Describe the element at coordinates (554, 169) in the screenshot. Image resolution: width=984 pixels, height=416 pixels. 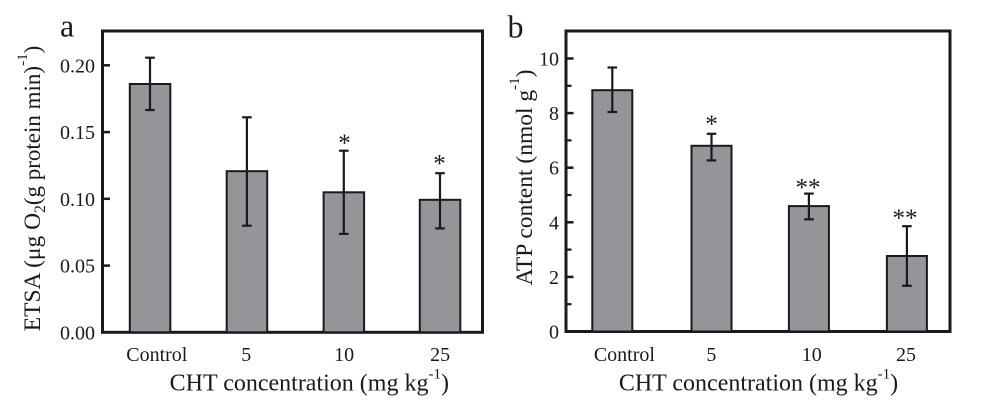
I see `svg-text: 6` at that location.